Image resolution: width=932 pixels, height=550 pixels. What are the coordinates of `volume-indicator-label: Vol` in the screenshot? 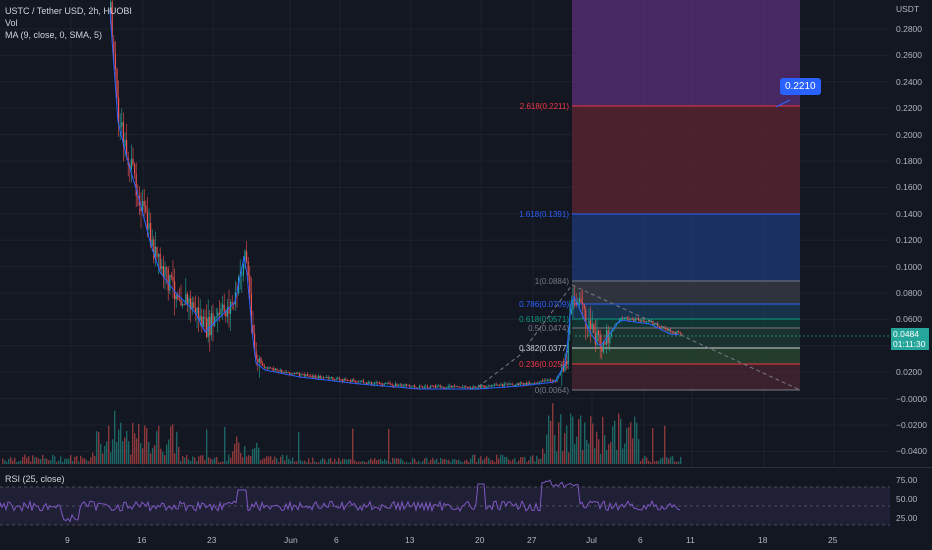 It's located at (11, 23).